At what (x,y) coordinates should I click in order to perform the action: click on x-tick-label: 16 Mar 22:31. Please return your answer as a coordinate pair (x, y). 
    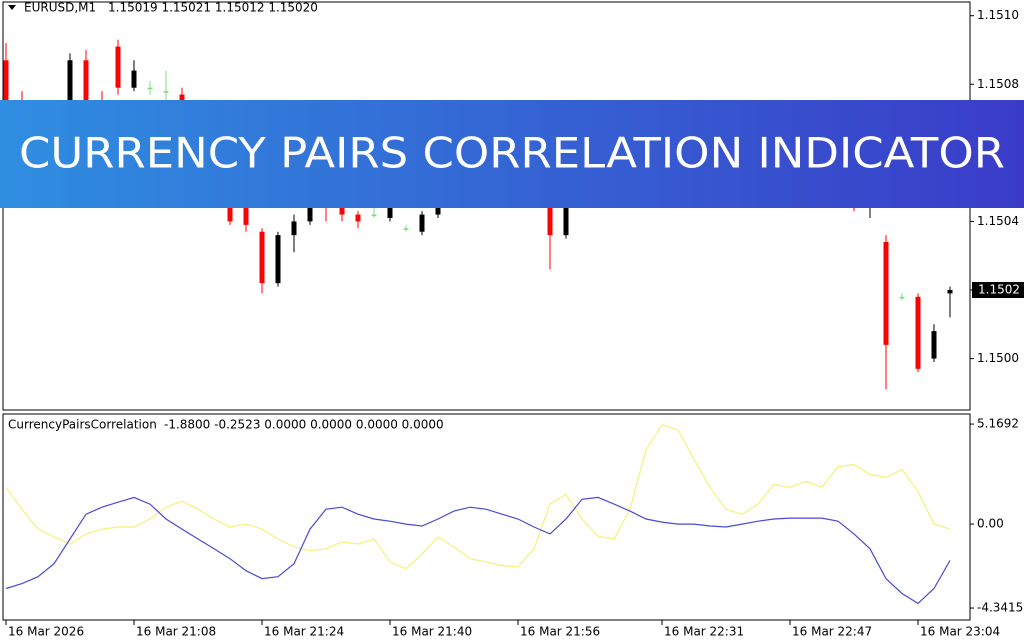
    Looking at the image, I should click on (704, 632).